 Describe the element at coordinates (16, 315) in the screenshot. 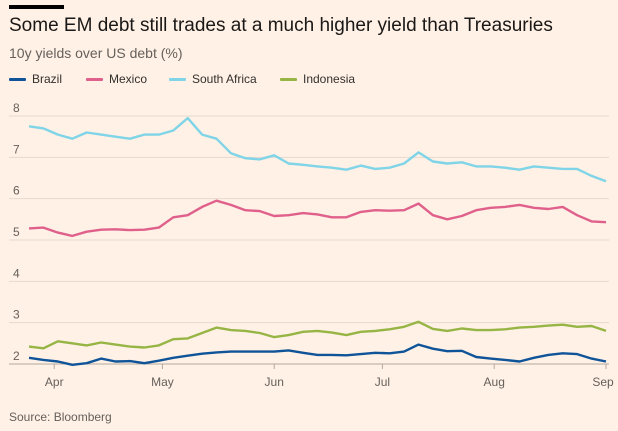

I see `y-tick-label: 3` at that location.